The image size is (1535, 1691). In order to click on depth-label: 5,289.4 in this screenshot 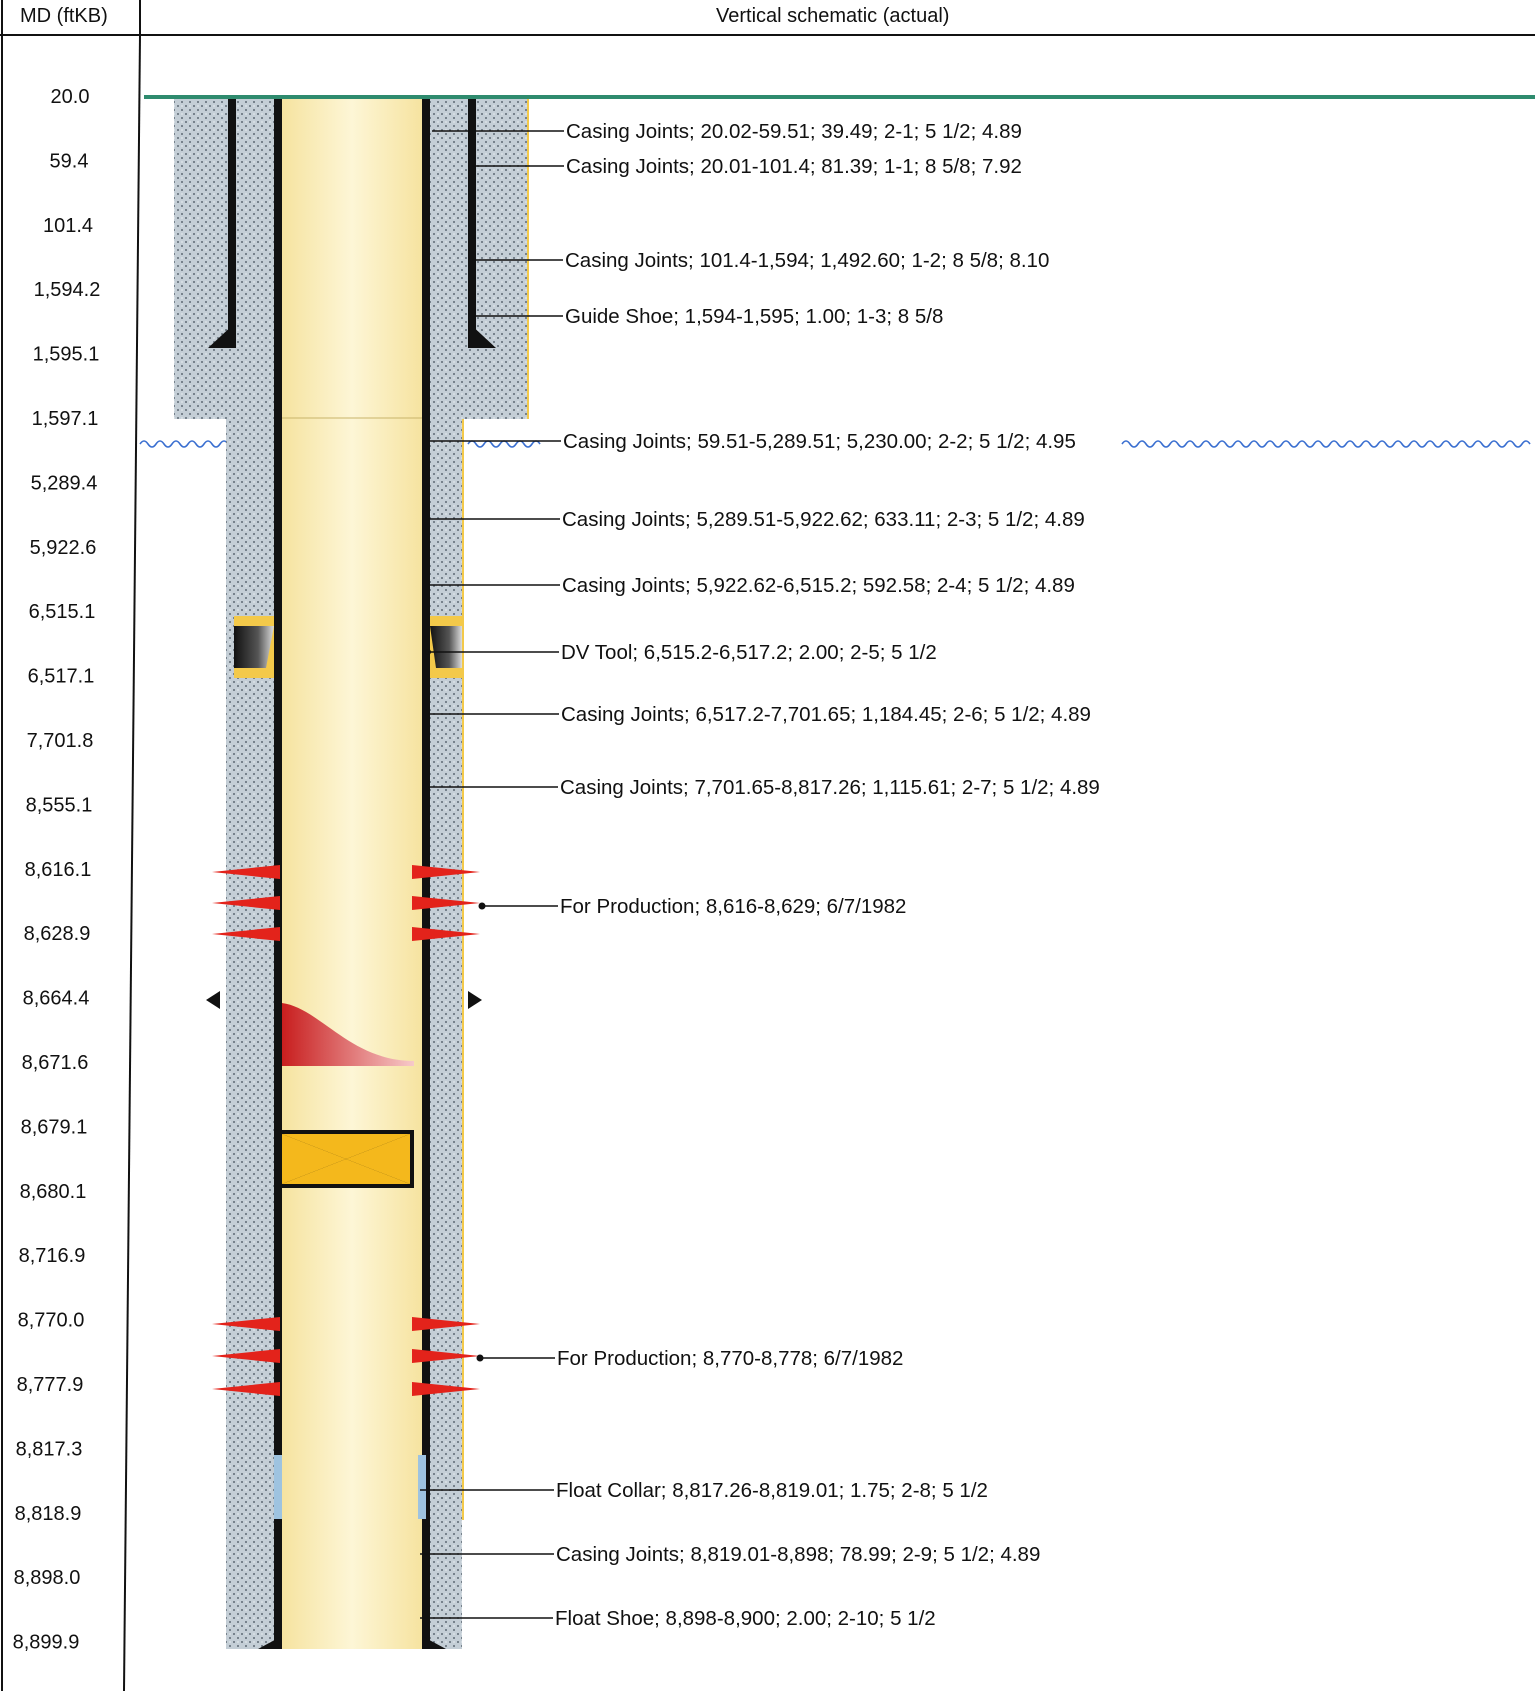, I will do `click(64, 483)`.